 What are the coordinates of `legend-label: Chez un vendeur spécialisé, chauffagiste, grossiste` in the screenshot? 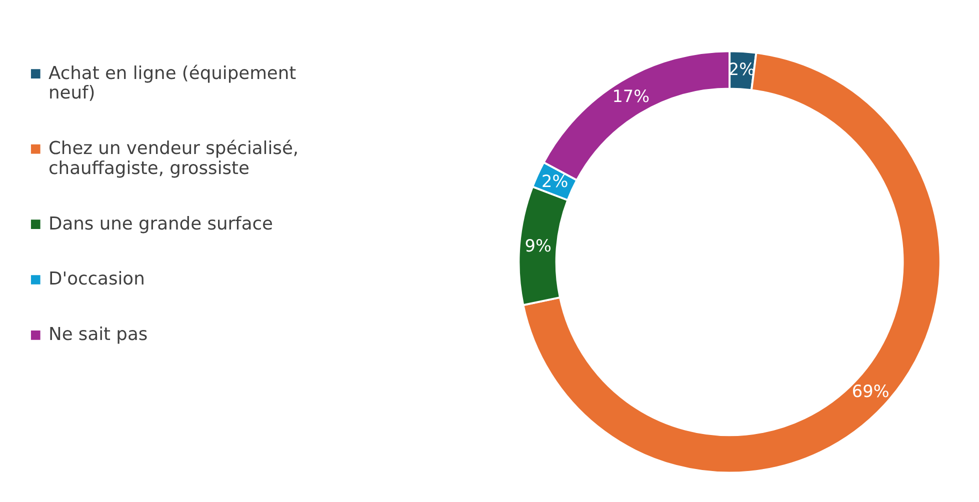 It's located at (173, 158).